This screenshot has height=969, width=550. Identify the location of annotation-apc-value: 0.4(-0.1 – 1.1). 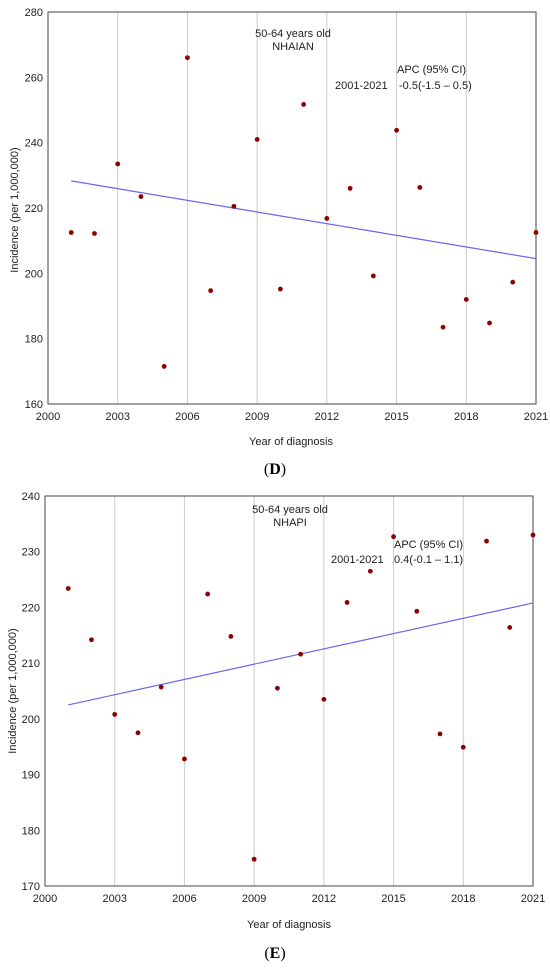
(428, 560).